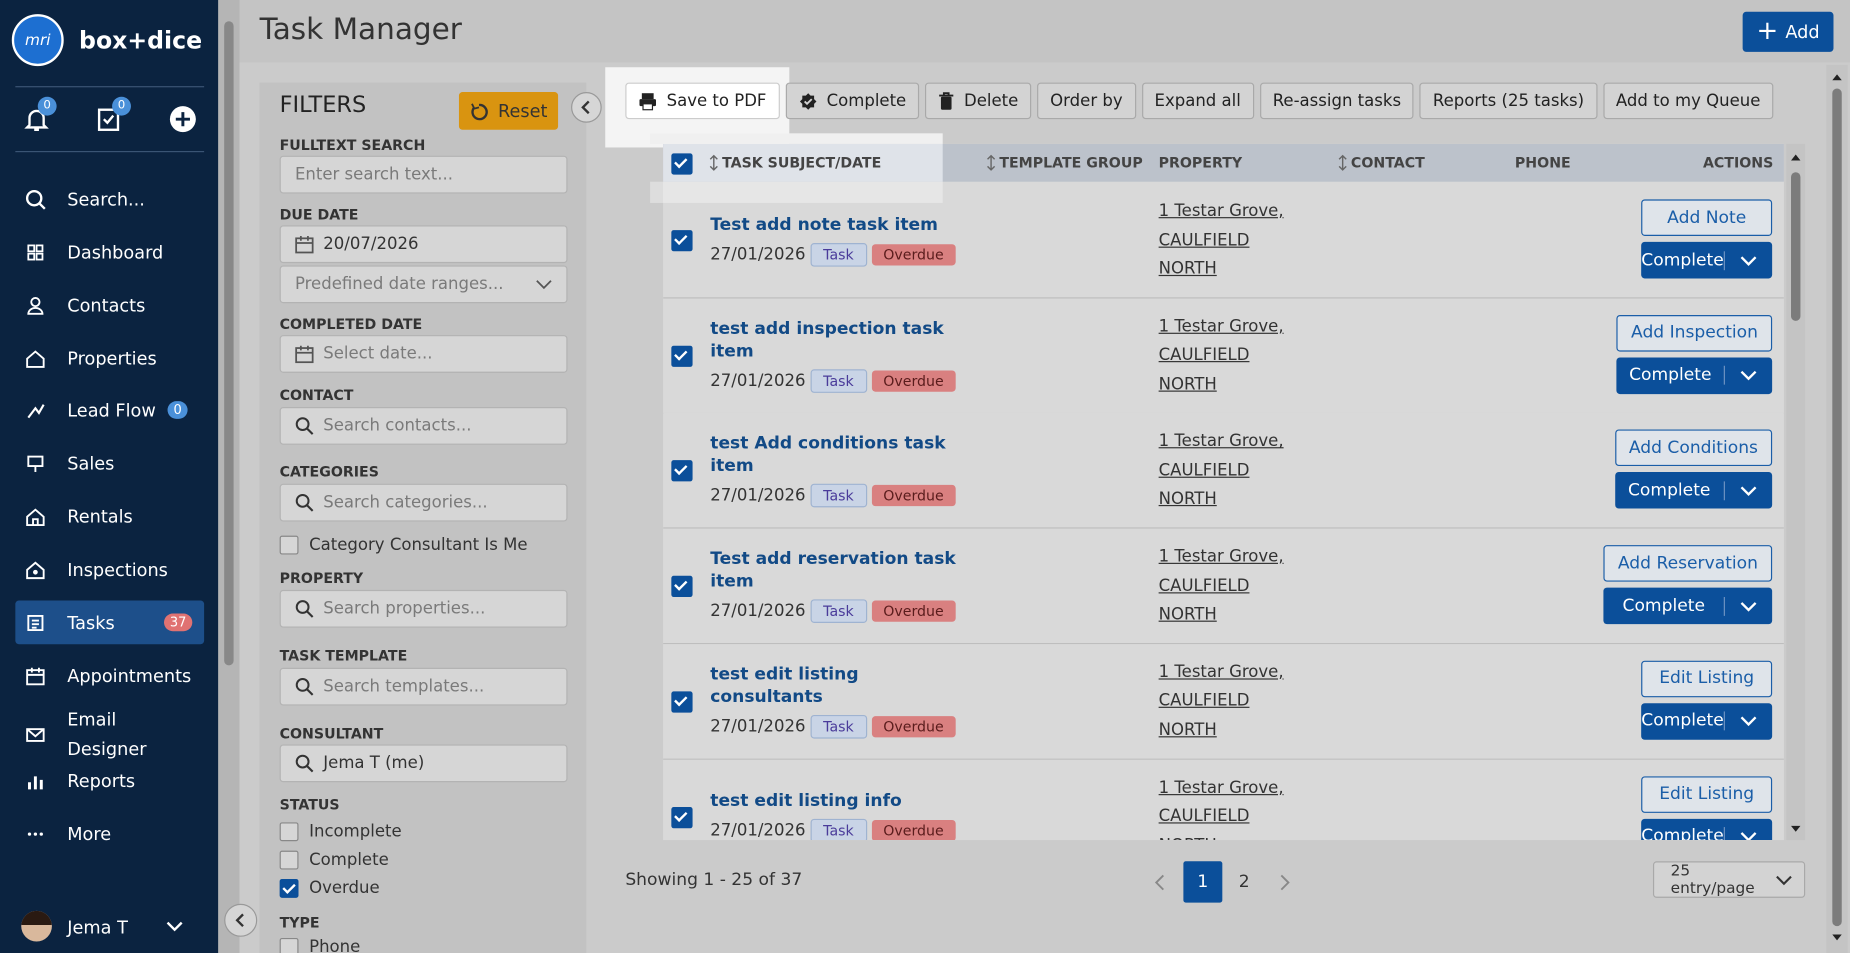  I want to click on nav-item: Email Designer, so click(109, 735).